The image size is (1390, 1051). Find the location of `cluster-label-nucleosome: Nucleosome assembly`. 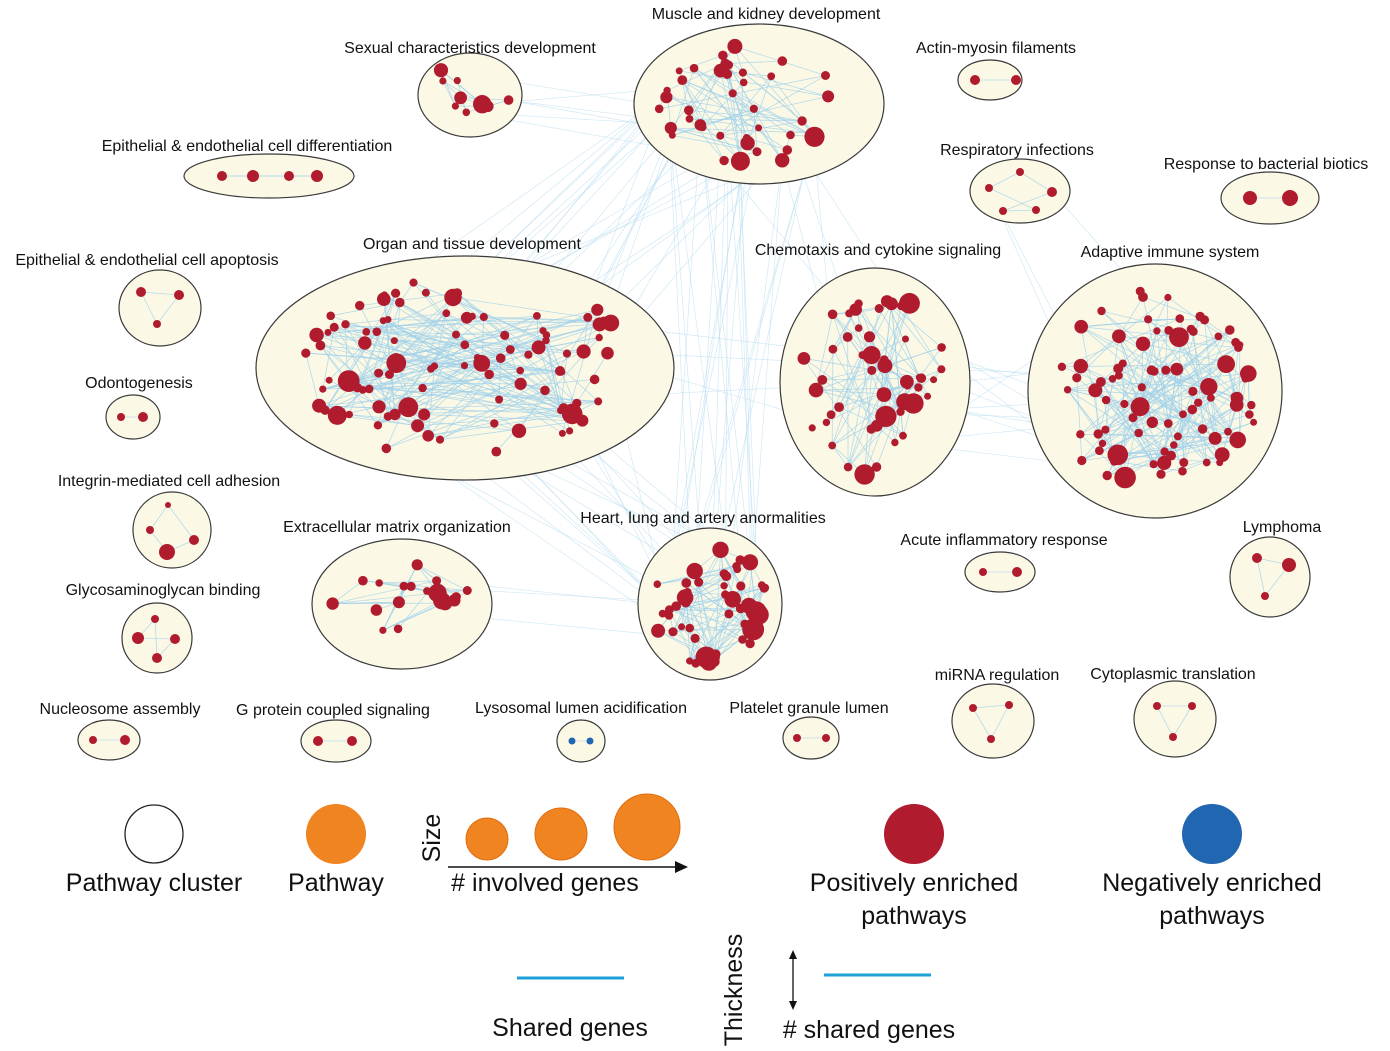

cluster-label-nucleosome: Nucleosome assembly is located at coordinates (120, 709).